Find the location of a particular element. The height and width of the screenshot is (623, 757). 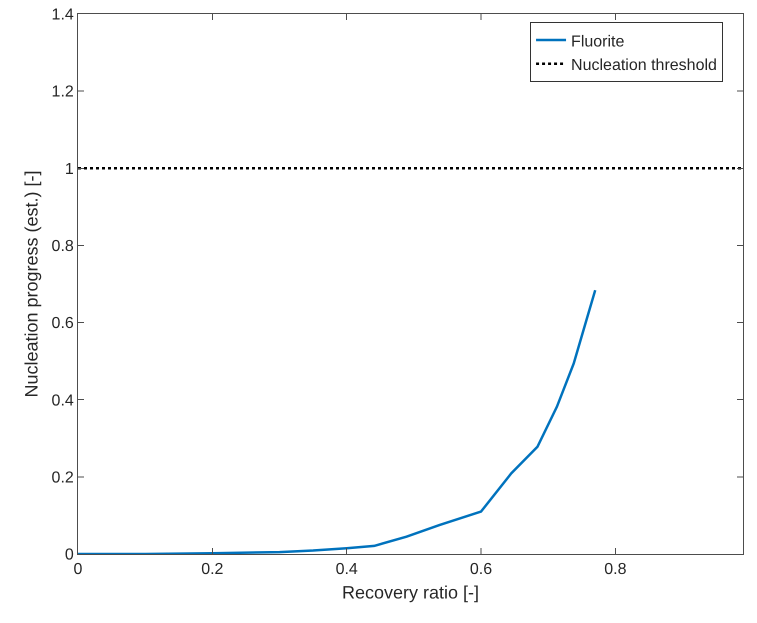

y-tick-label: 0.4 is located at coordinates (63, 401).